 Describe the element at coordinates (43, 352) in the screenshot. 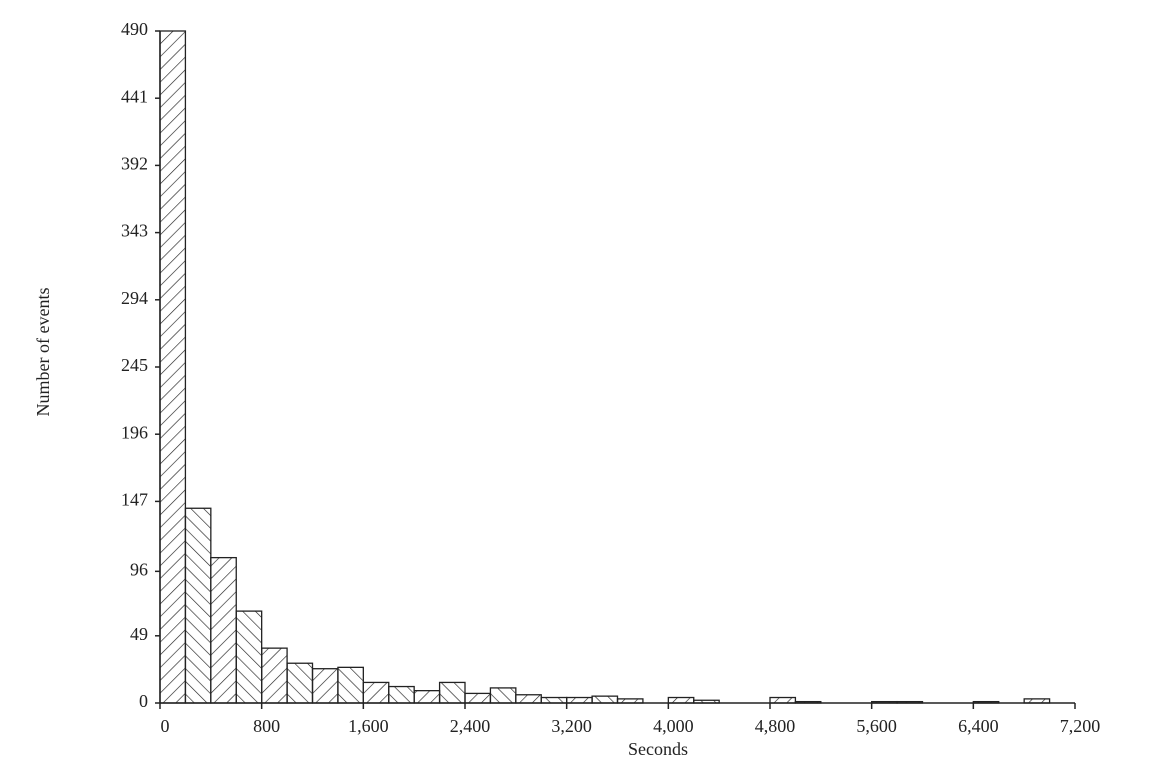

I see `y-axis-label: Number of events` at that location.